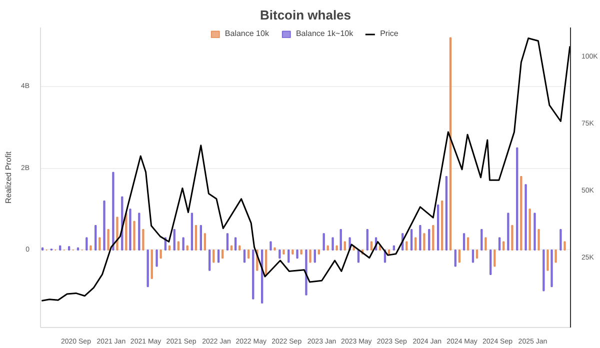 This screenshot has width=600, height=348. Describe the element at coordinates (390, 33) in the screenshot. I see `legend-label: Price` at that location.